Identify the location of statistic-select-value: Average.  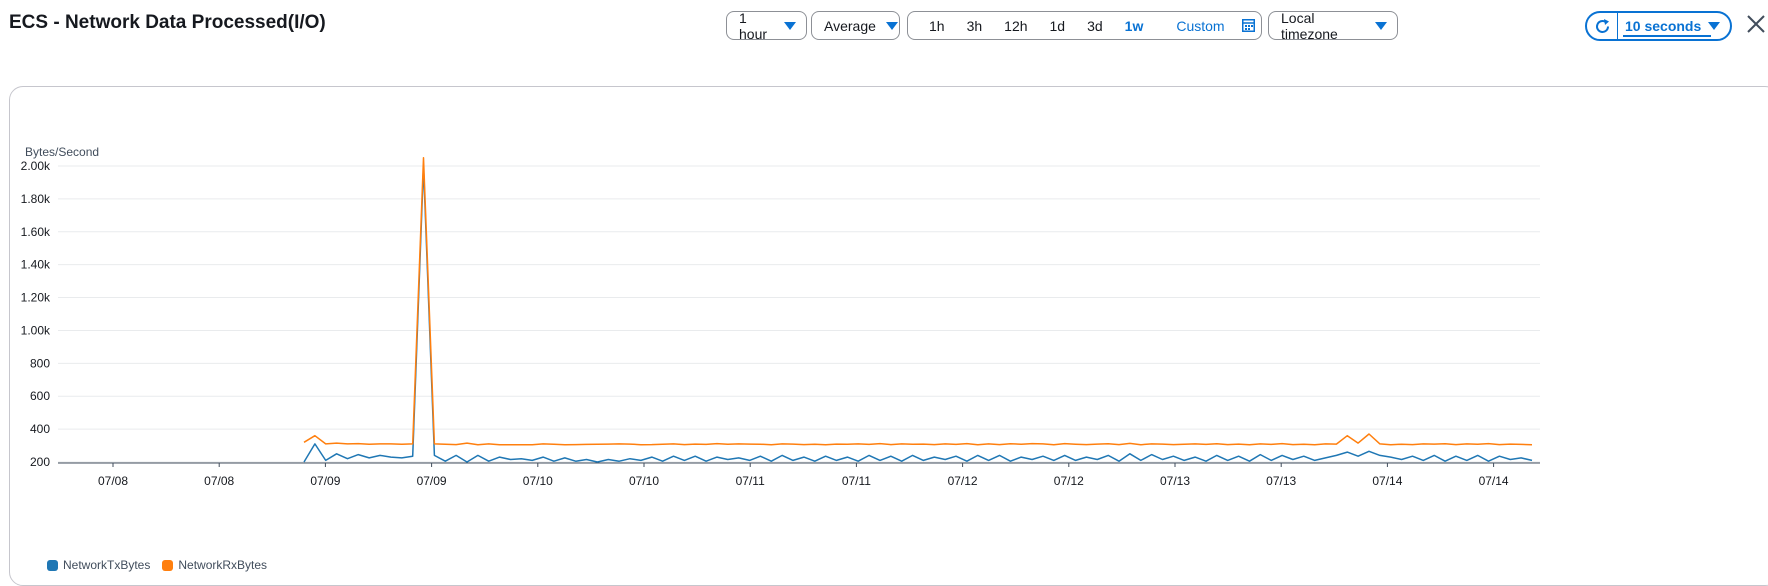
(850, 25).